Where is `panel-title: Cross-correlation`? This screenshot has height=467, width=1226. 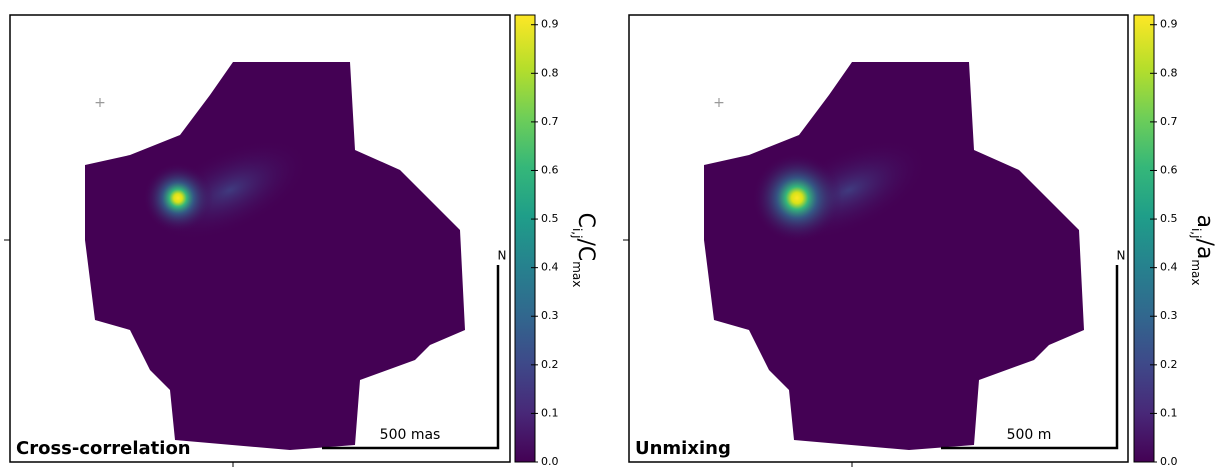
panel-title: Cross-correlation is located at coordinates (103, 448).